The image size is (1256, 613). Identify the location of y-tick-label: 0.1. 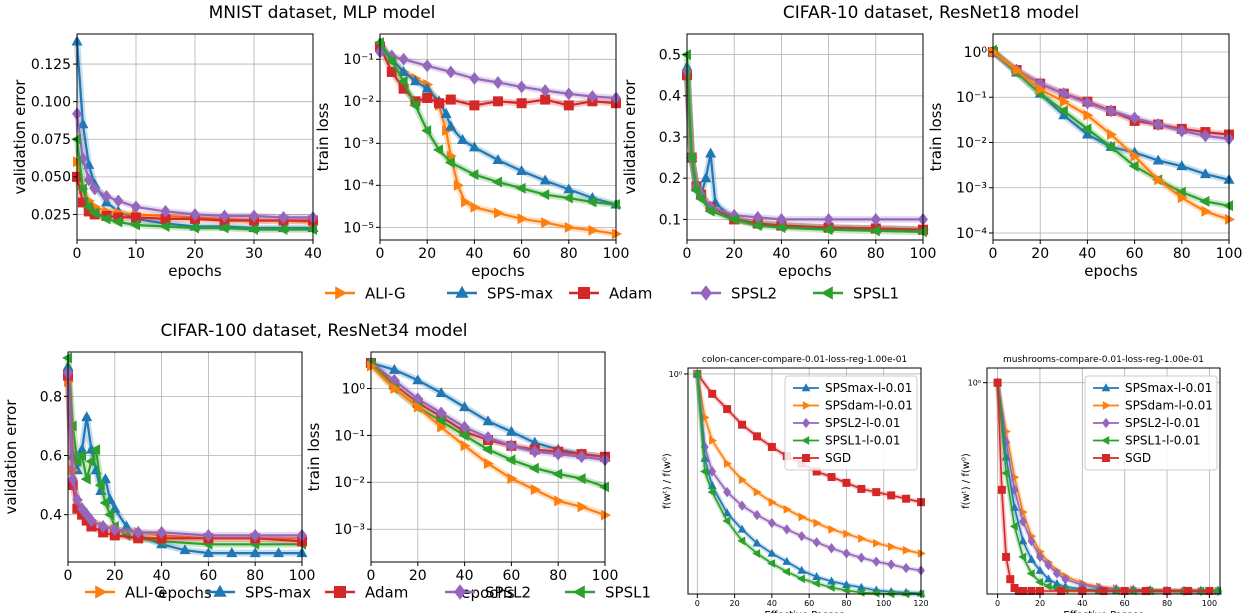
(670, 220).